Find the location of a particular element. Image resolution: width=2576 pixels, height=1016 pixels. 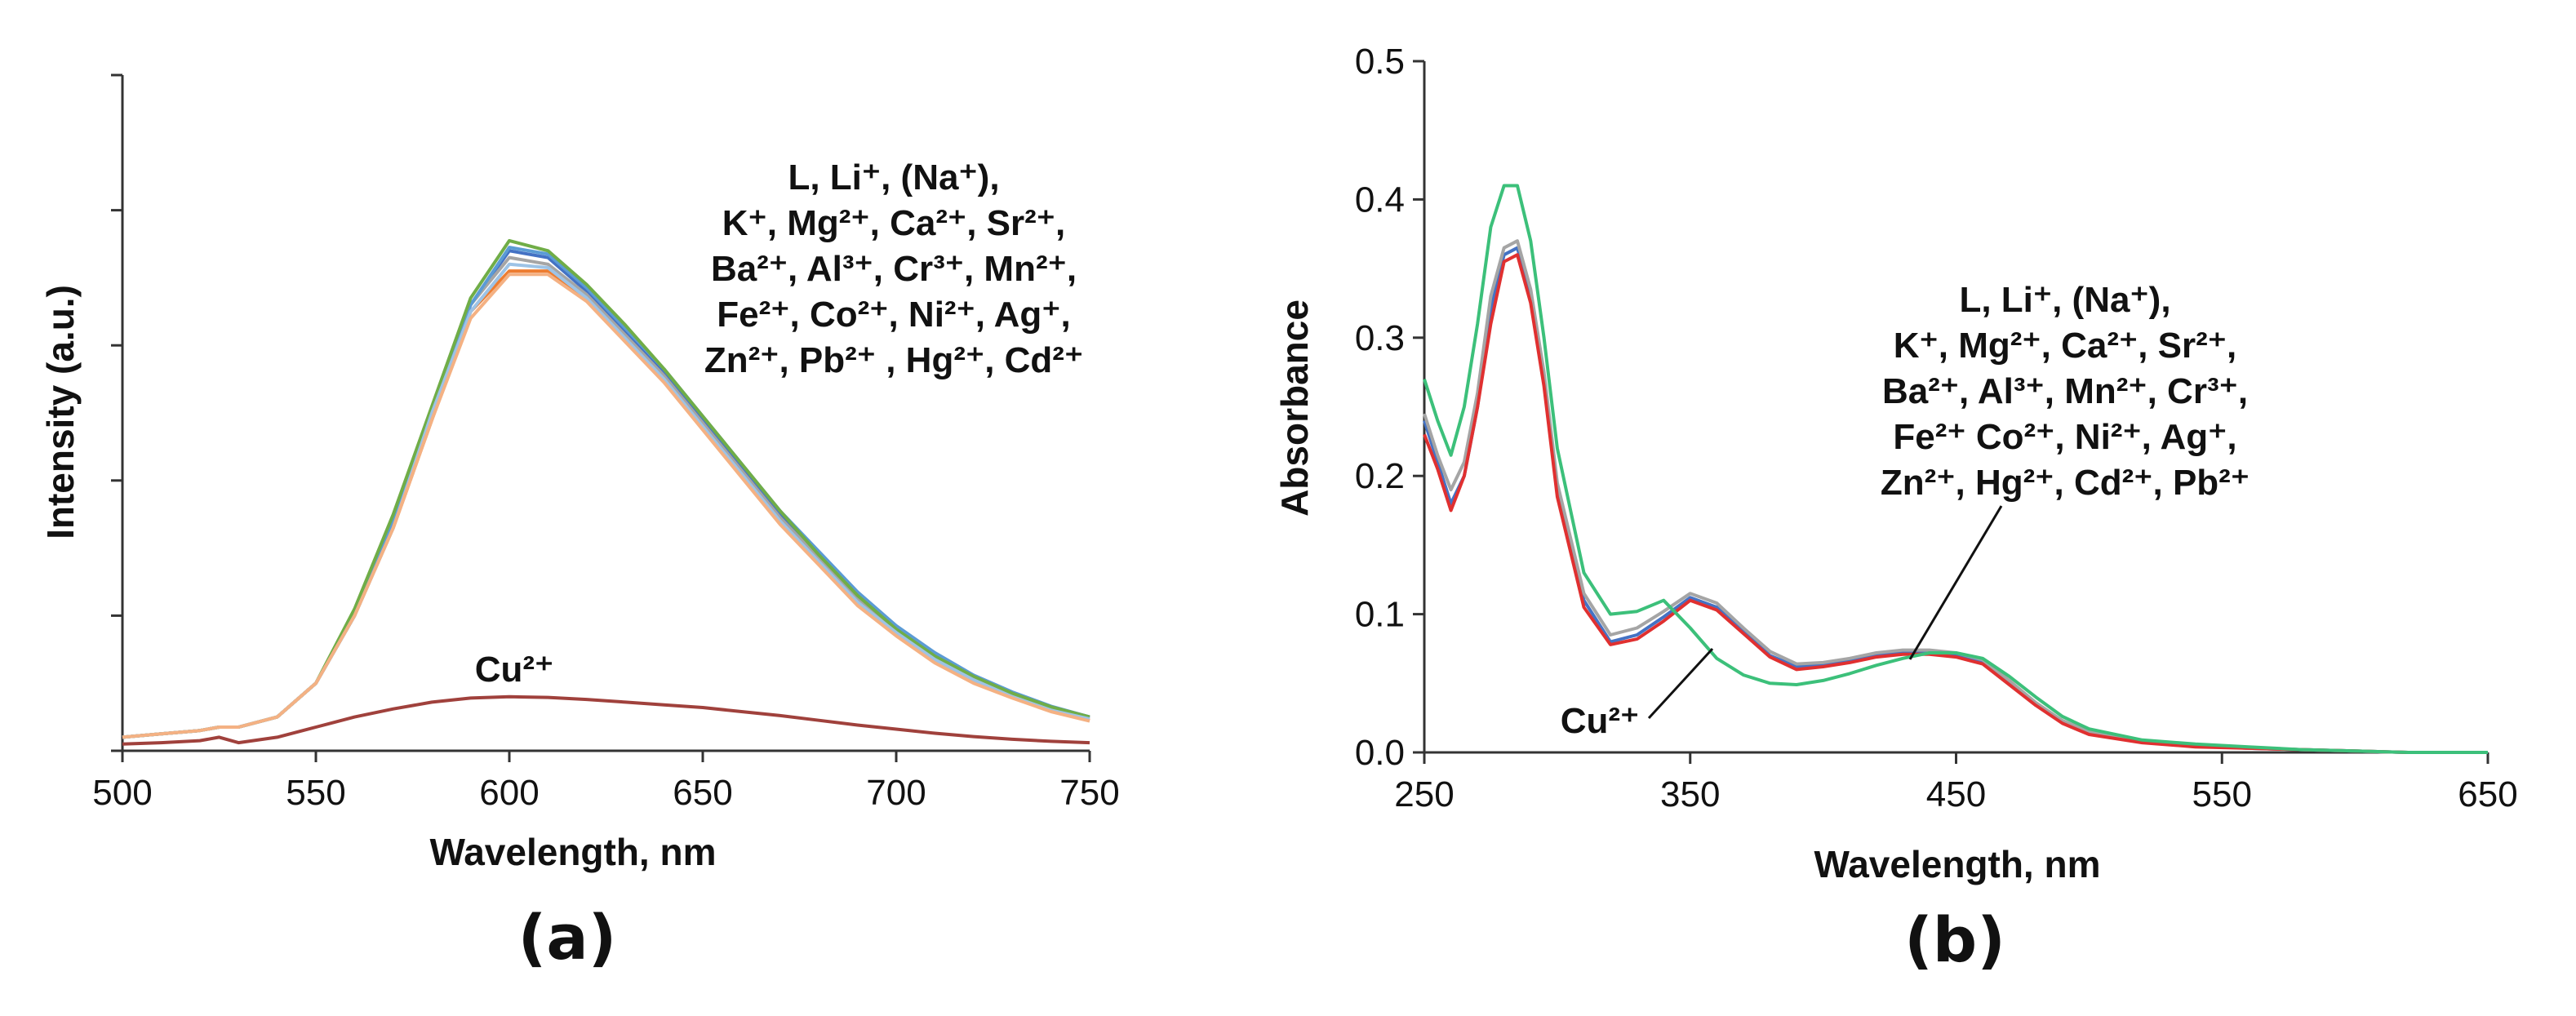

chart-b-panel-label: (b) is located at coordinates (1954, 939).